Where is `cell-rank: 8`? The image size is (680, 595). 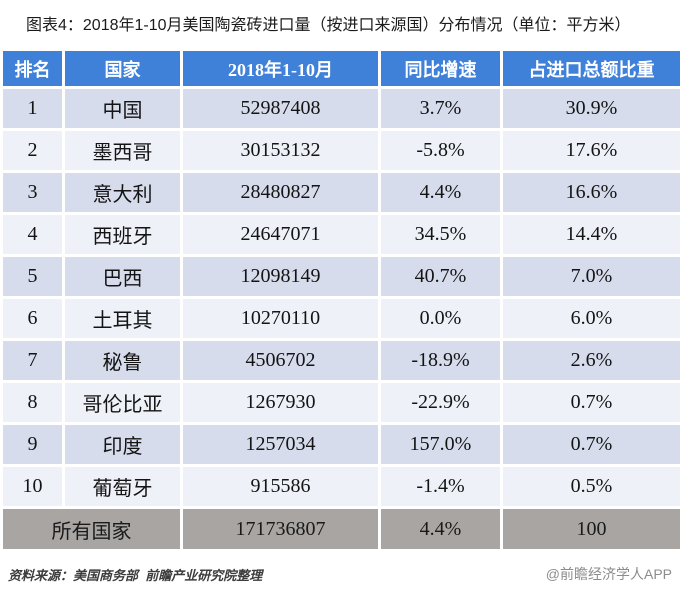
cell-rank: 8 is located at coordinates (32, 402).